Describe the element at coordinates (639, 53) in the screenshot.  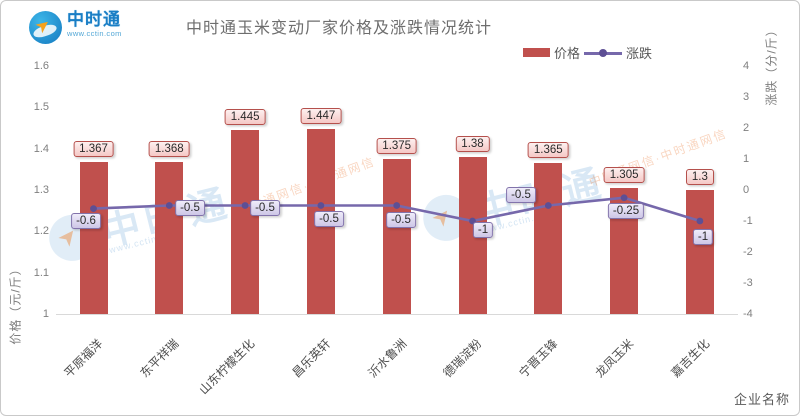
I see `legend-label-change: 涨跌` at that location.